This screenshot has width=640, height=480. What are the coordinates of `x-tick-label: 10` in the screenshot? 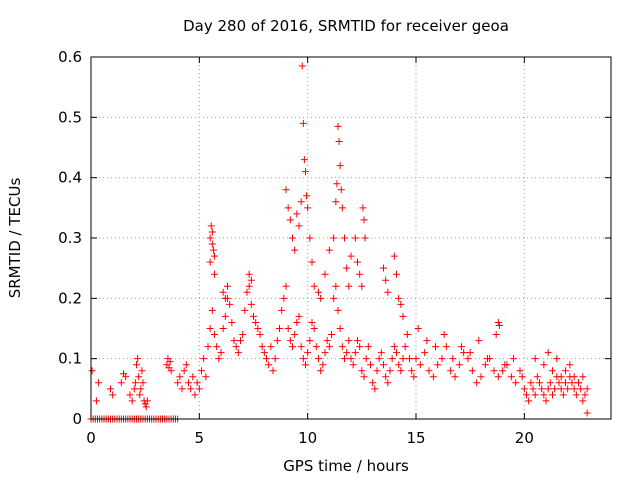 It's located at (307, 438).